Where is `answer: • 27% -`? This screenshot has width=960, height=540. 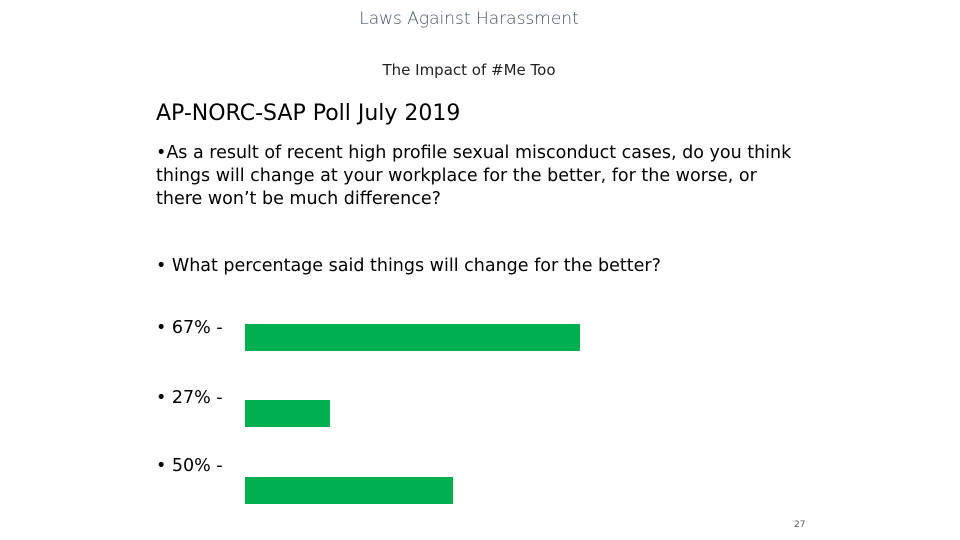
answer: • 27% - is located at coordinates (189, 398).